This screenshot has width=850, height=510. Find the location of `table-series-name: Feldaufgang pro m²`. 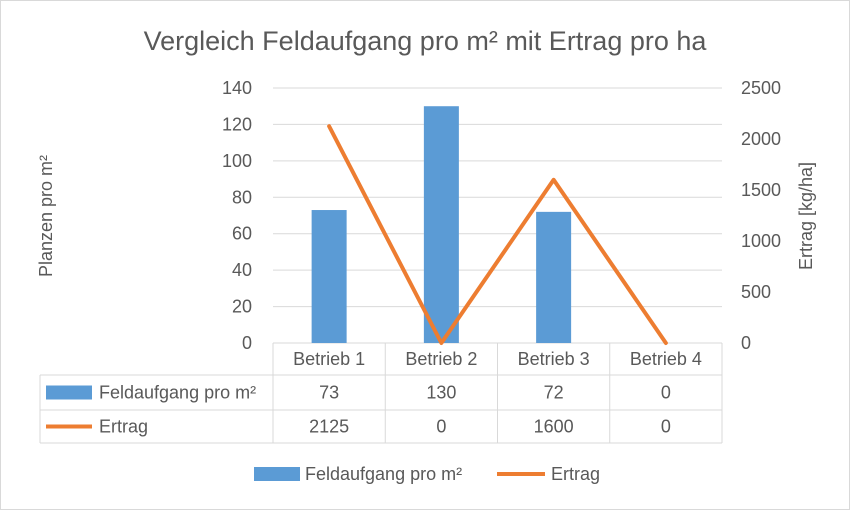

table-series-name: Feldaufgang pro m² is located at coordinates (177, 393).